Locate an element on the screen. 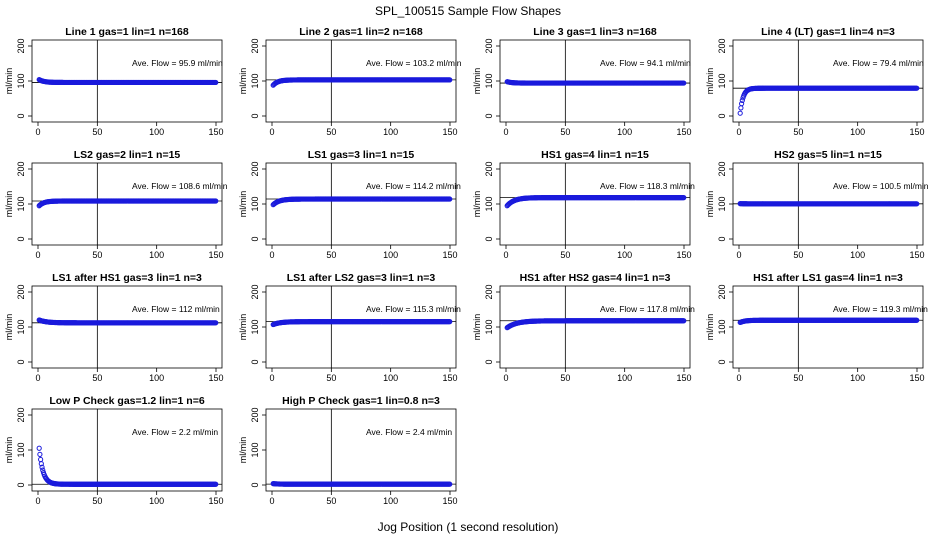 This screenshot has height=545, width=936. panel-title: HS2 gas=5 lin=1 n=15 is located at coordinates (828, 155).